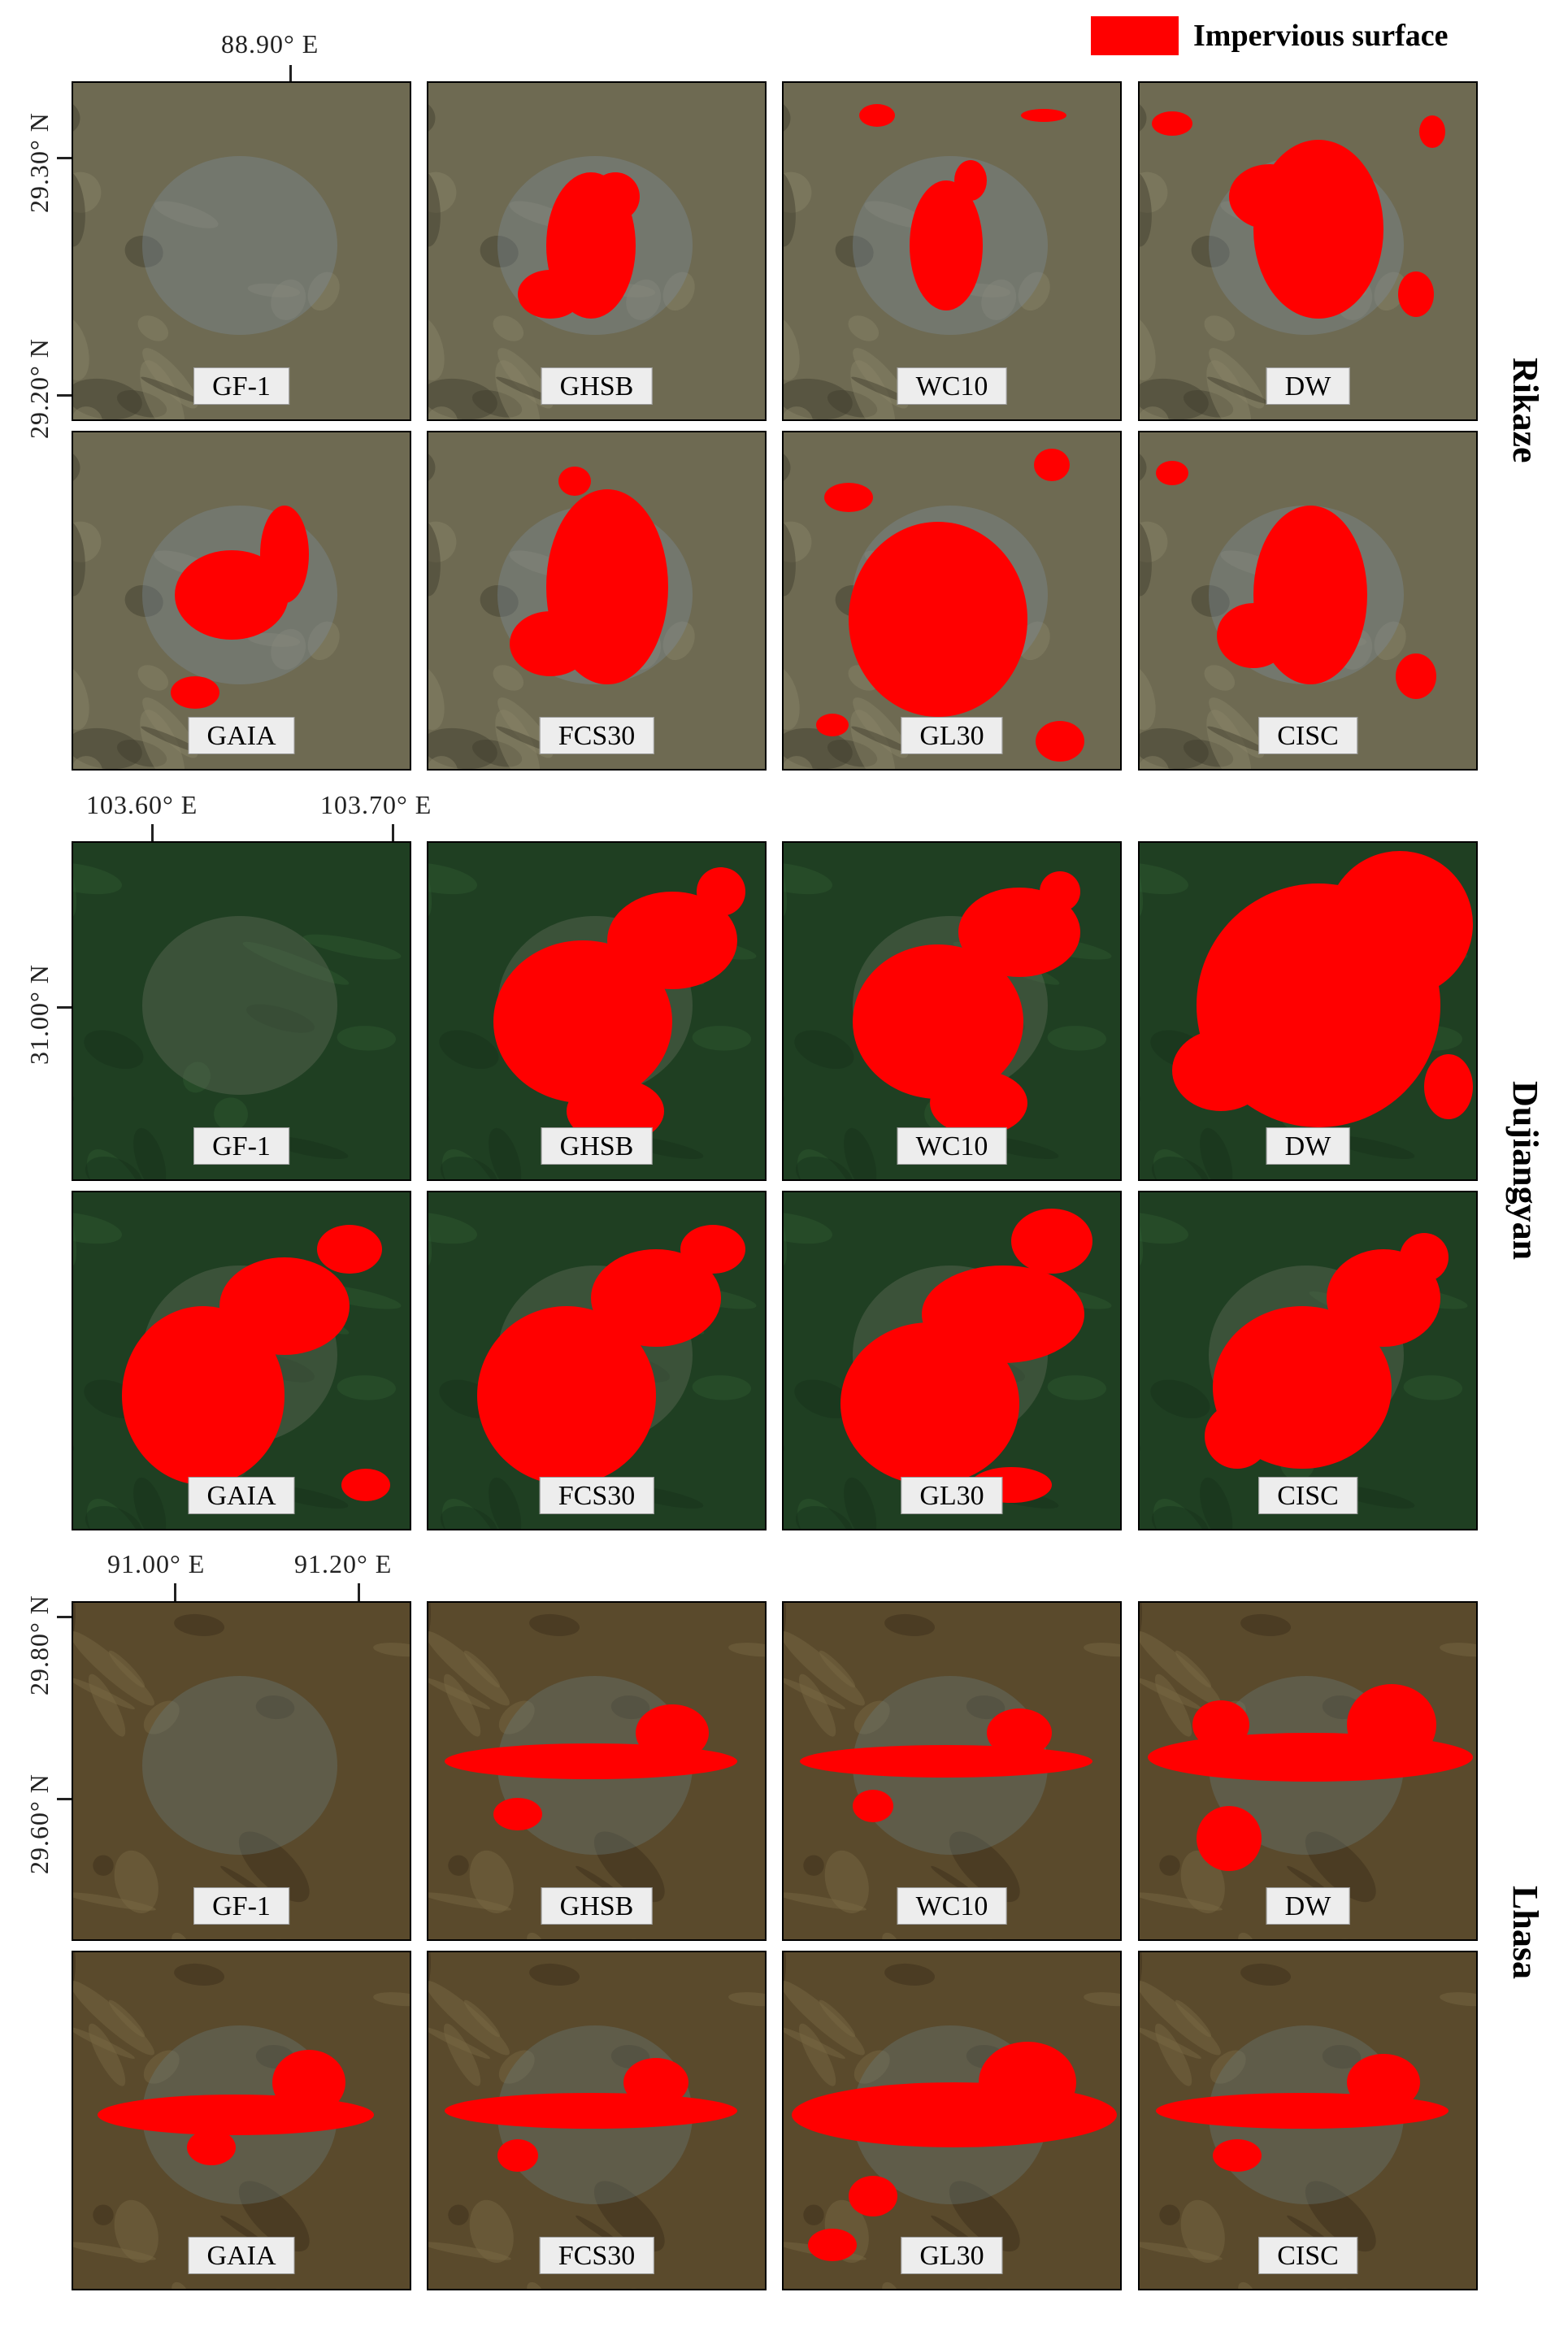 The height and width of the screenshot is (2340, 1568). What do you see at coordinates (596, 1496) in the screenshot?
I see `dataset-label: FCS30` at bounding box center [596, 1496].